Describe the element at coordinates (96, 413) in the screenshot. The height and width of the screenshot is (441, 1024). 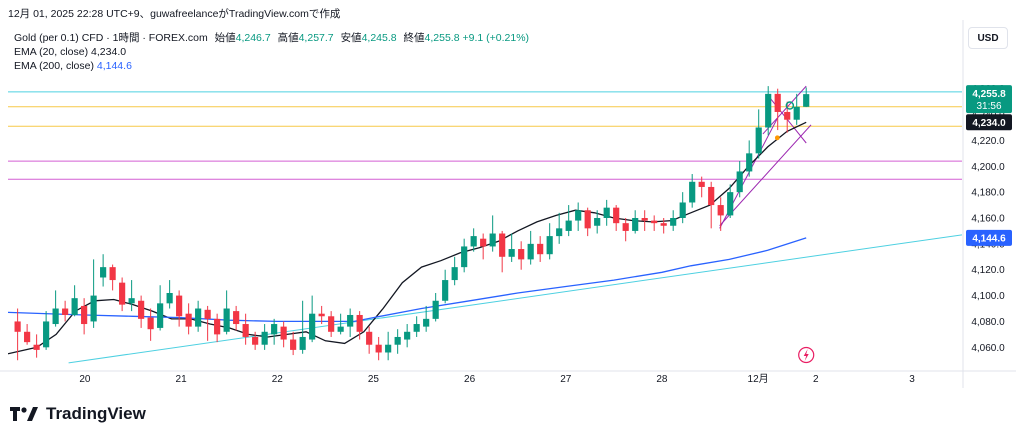
I see `brand-name: TradingView` at that location.